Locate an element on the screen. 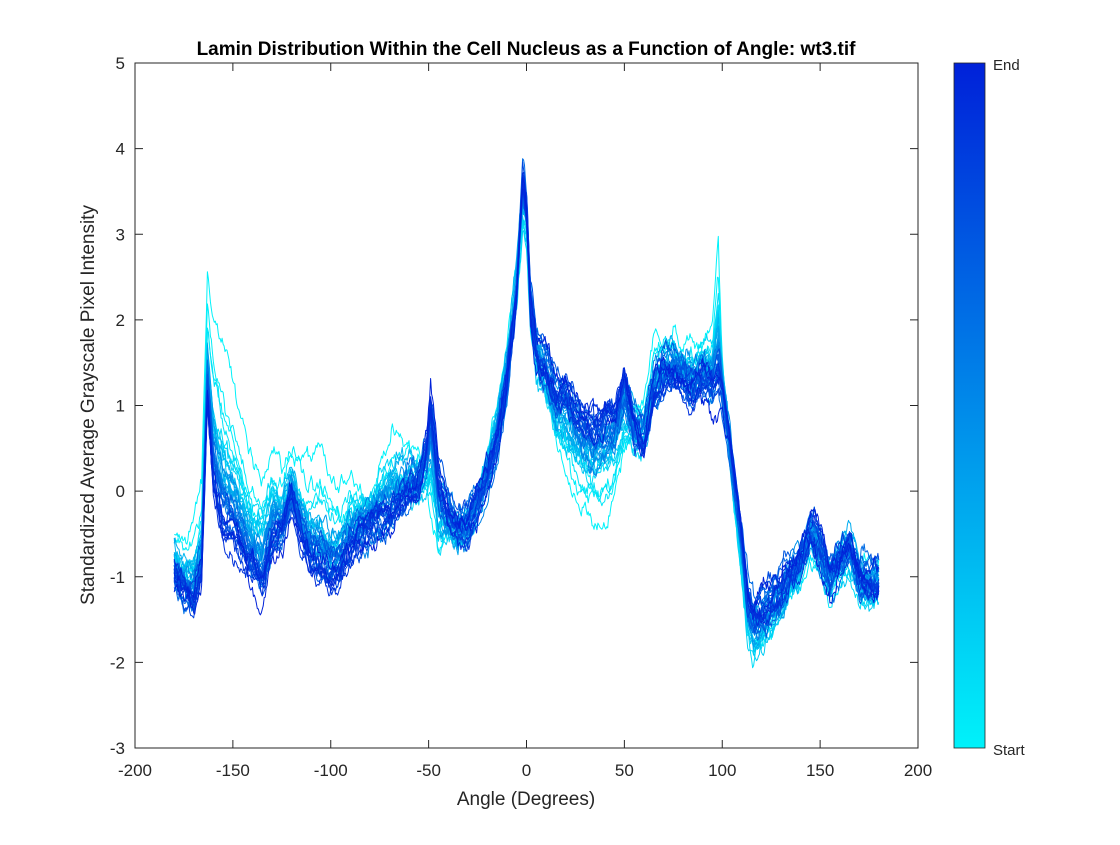  y-tick-label: -1 is located at coordinates (117, 577).